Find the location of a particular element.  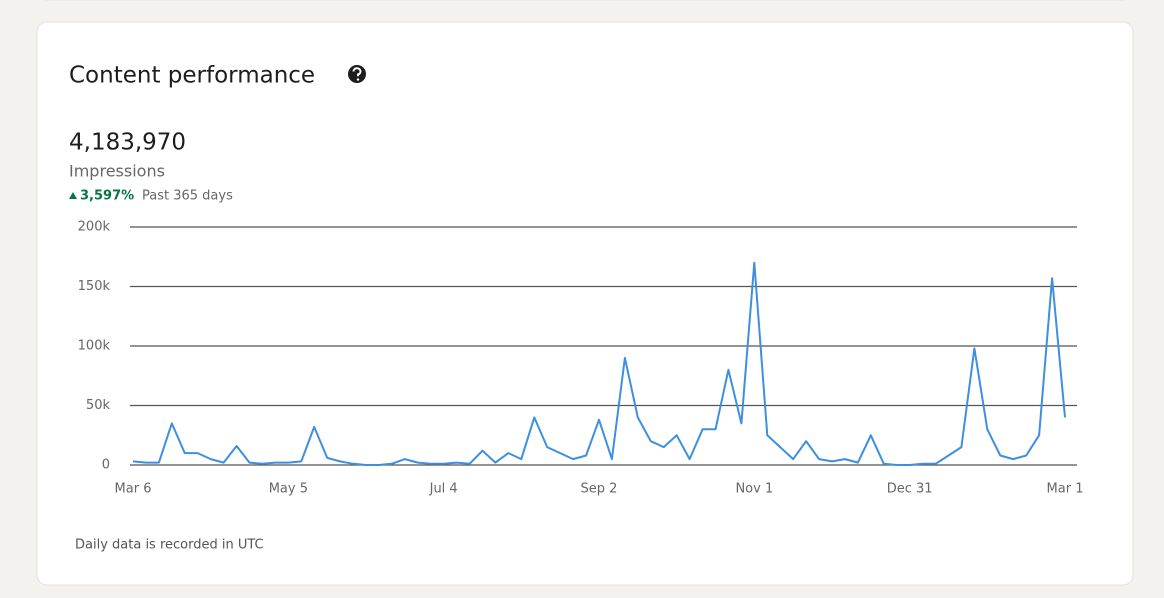

x-tick-label: May 5 is located at coordinates (288, 489).